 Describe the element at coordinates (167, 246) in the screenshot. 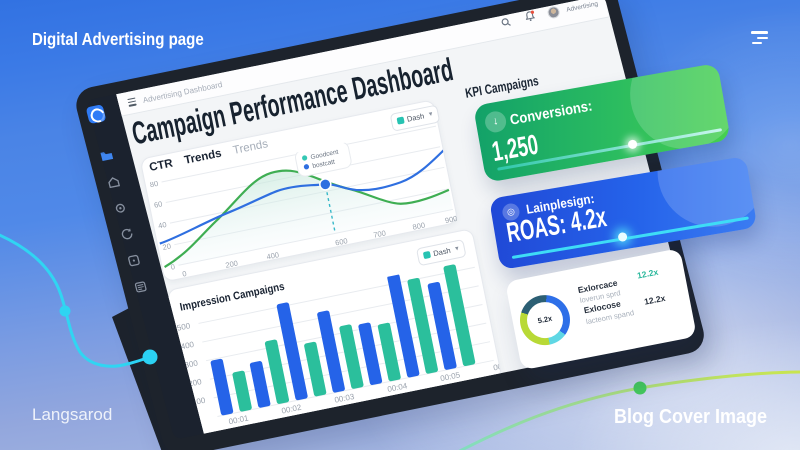

I see `svg-text: 20` at that location.